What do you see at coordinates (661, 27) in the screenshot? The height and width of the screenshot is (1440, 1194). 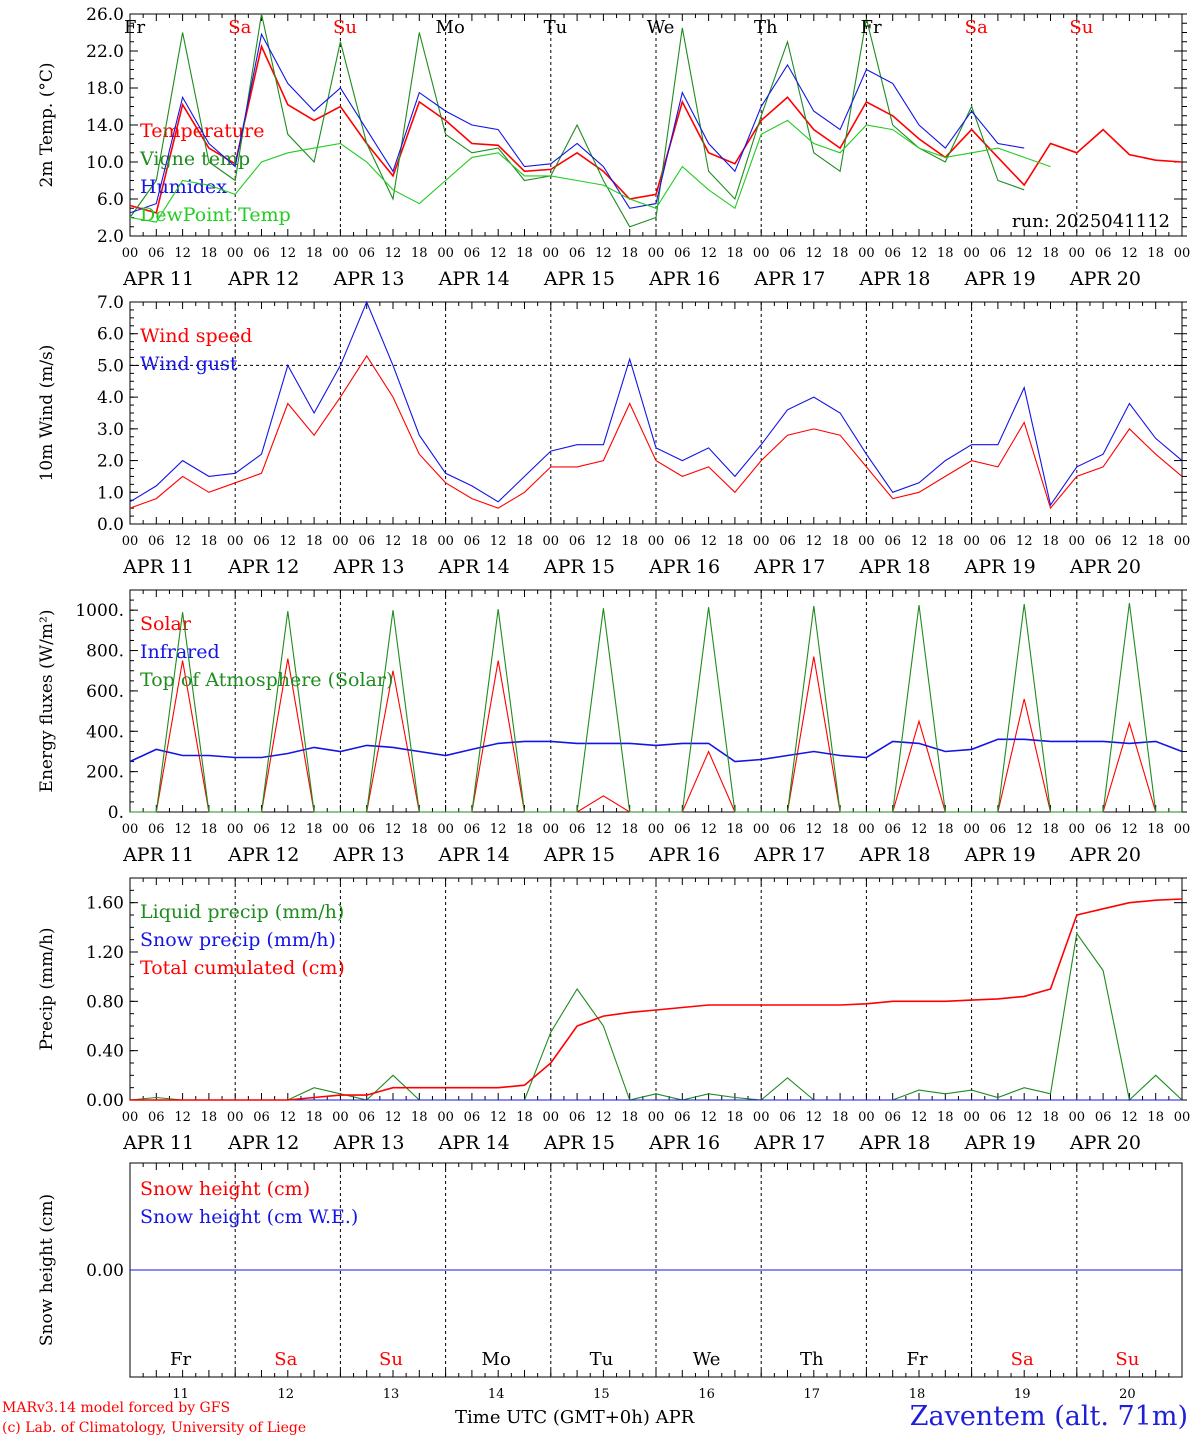 I see `weekday-label: We` at bounding box center [661, 27].